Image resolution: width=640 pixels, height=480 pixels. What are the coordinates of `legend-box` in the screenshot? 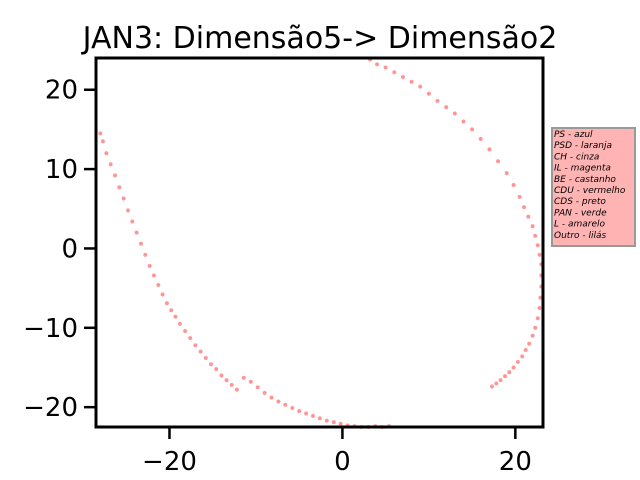 It's located at (593, 187).